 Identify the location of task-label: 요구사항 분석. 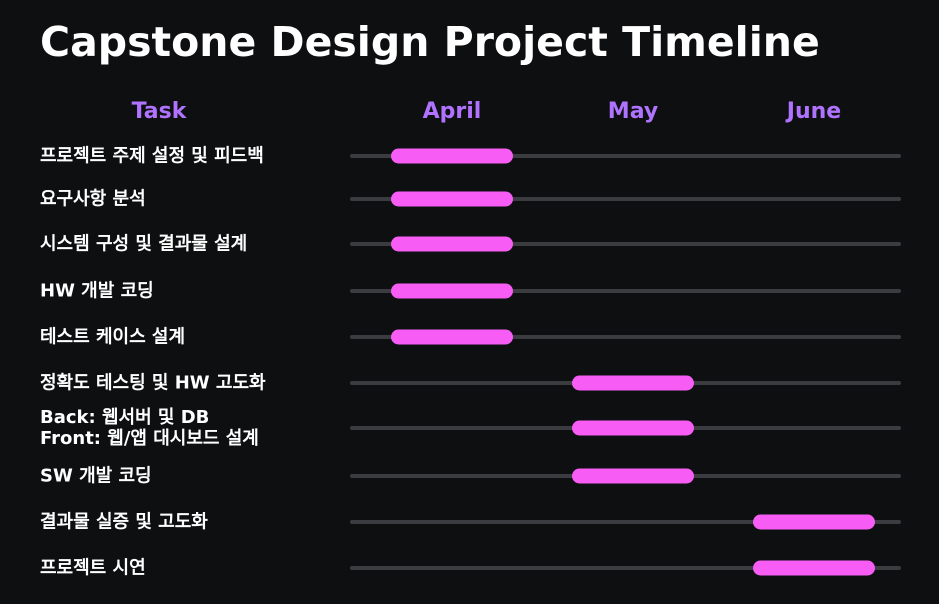
(93, 199).